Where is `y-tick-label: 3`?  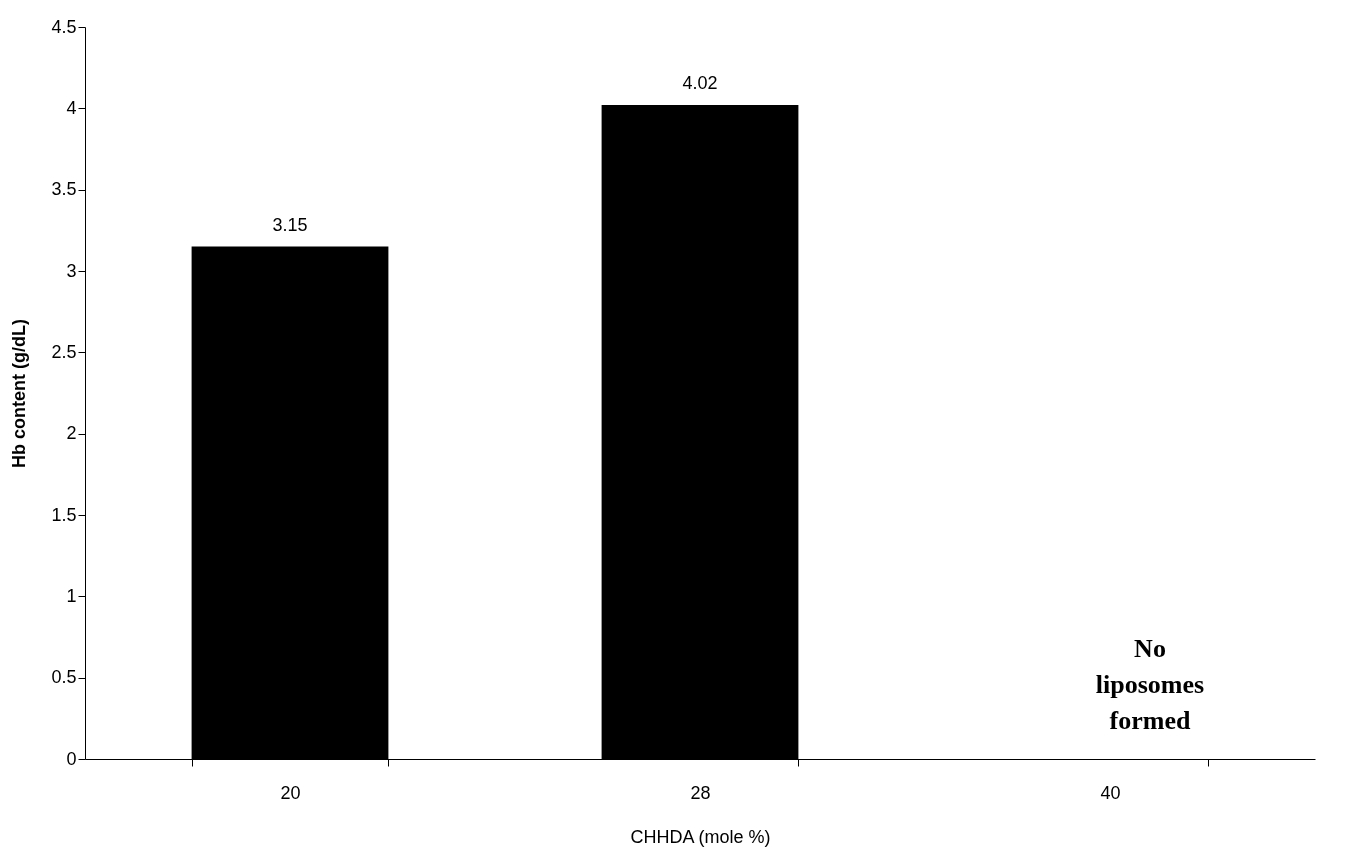
y-tick-label: 3 is located at coordinates (71, 270).